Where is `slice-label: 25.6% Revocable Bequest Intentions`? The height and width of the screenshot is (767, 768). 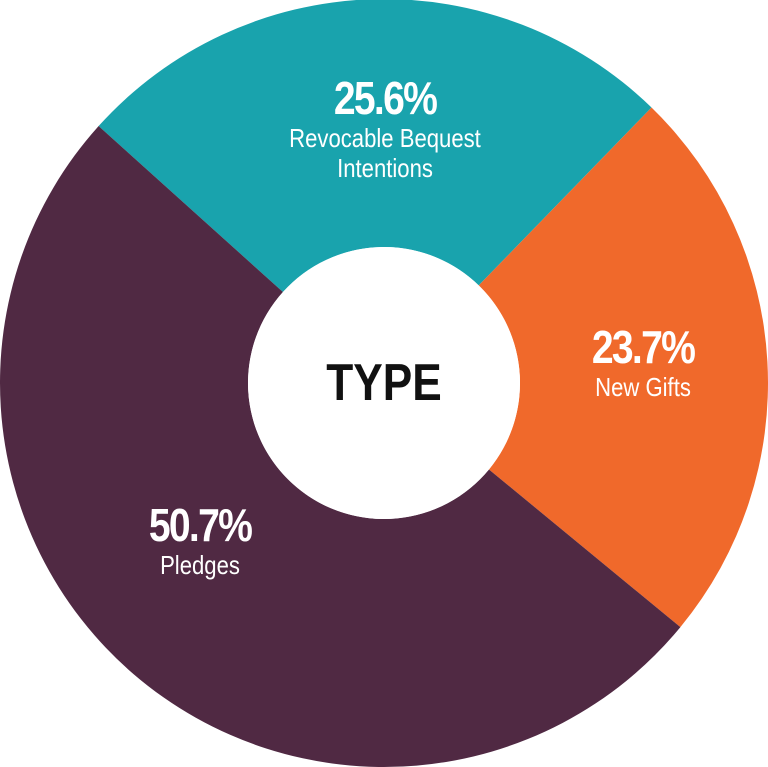
slice-label: 25.6% Revocable Bequest Intentions is located at coordinates (385, 128).